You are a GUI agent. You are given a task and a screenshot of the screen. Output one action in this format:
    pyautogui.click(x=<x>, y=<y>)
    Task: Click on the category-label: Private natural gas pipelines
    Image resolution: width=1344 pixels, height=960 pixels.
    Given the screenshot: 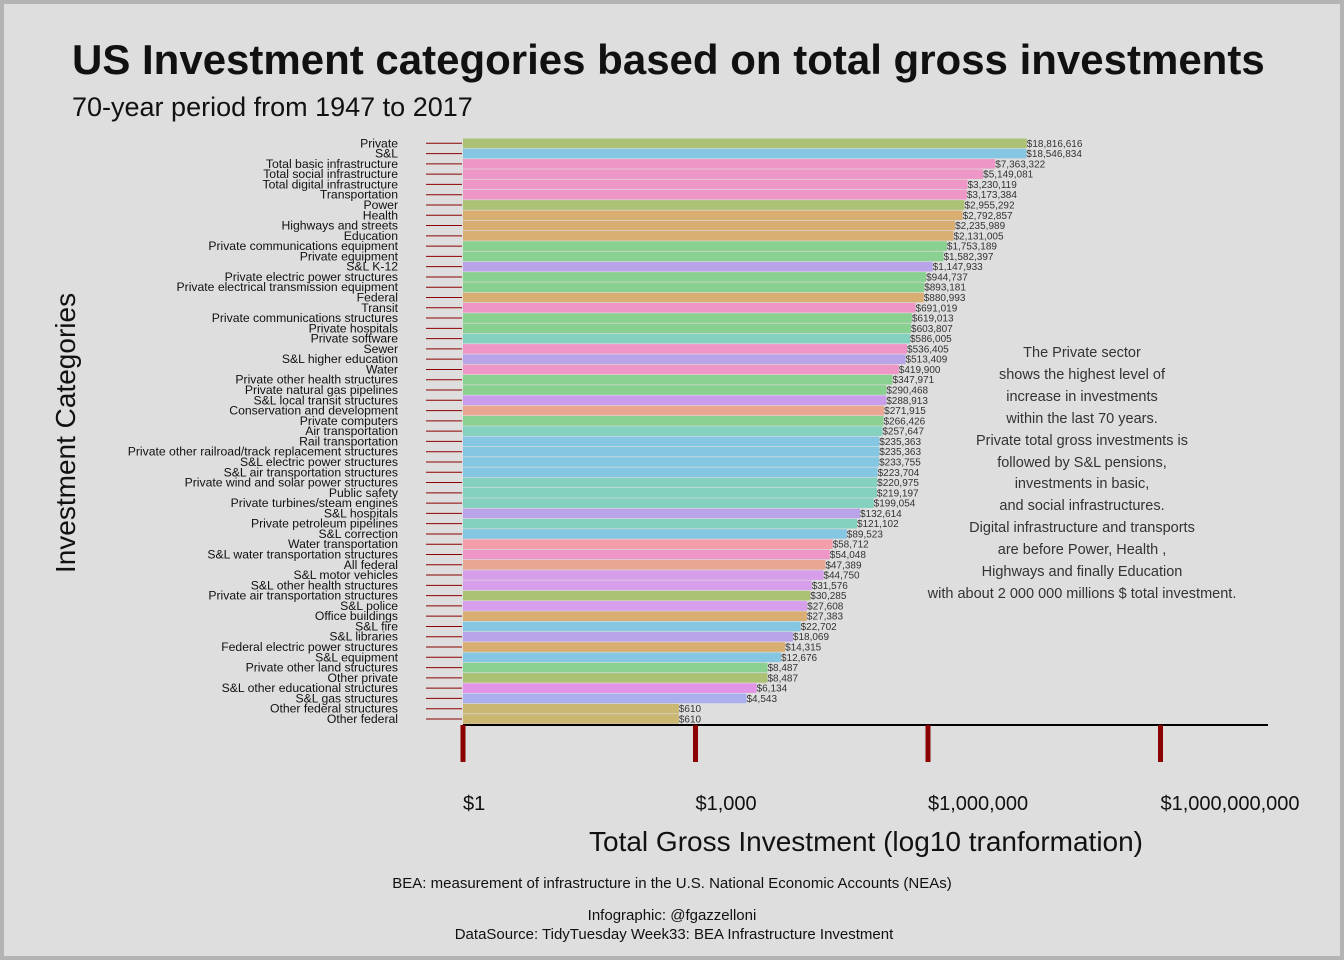 What is the action you would take?
    pyautogui.click(x=321, y=390)
    